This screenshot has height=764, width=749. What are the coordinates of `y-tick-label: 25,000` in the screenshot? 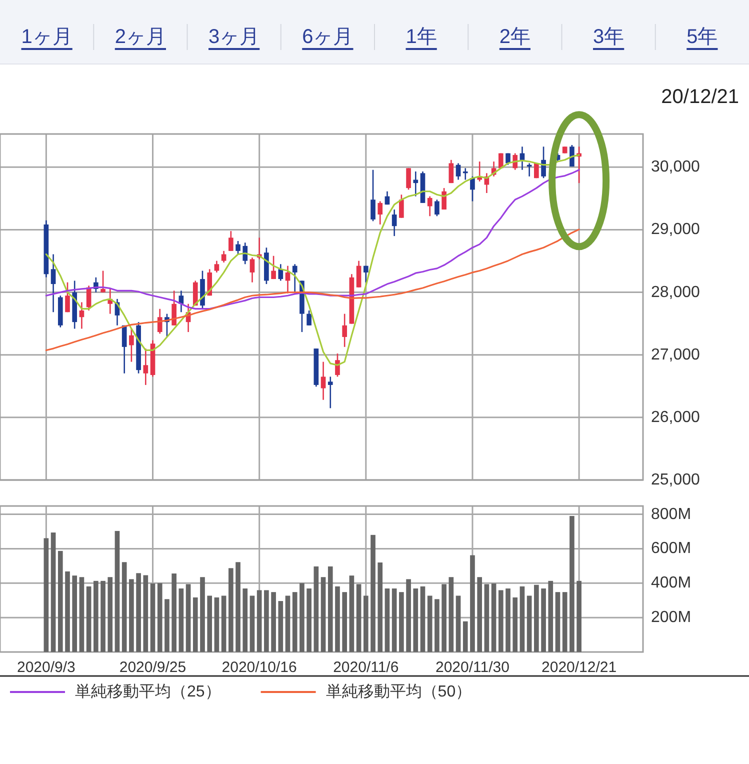 It's located at (675, 480).